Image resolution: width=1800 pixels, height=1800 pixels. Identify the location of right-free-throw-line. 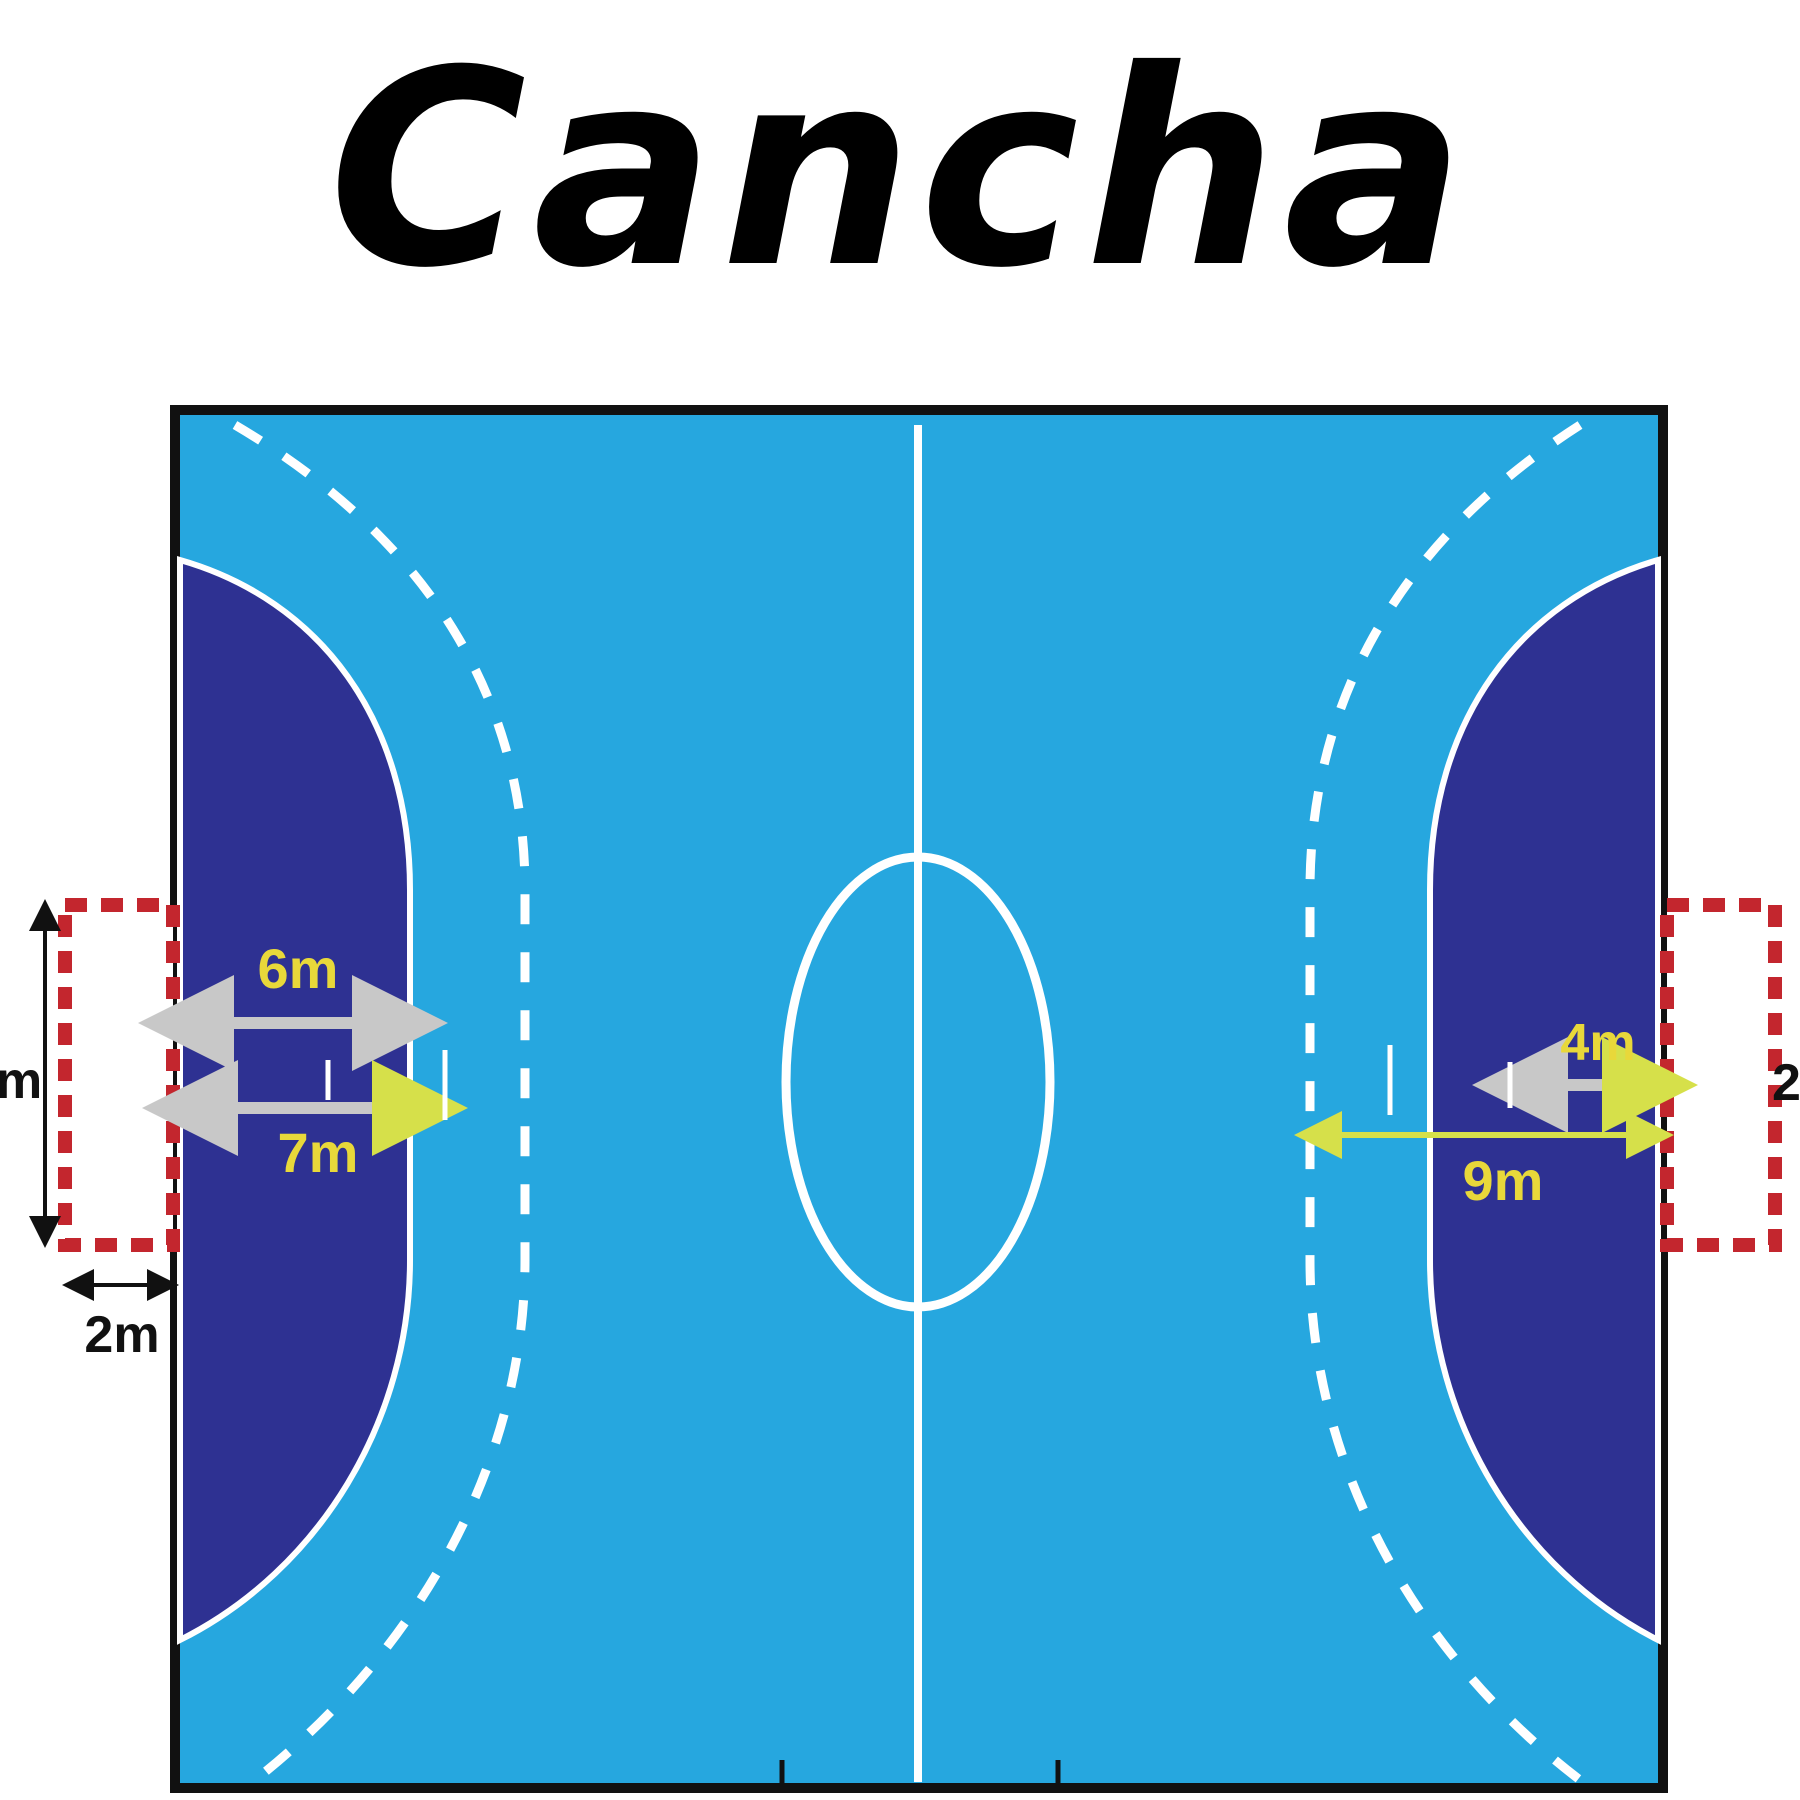
(1444, 1102).